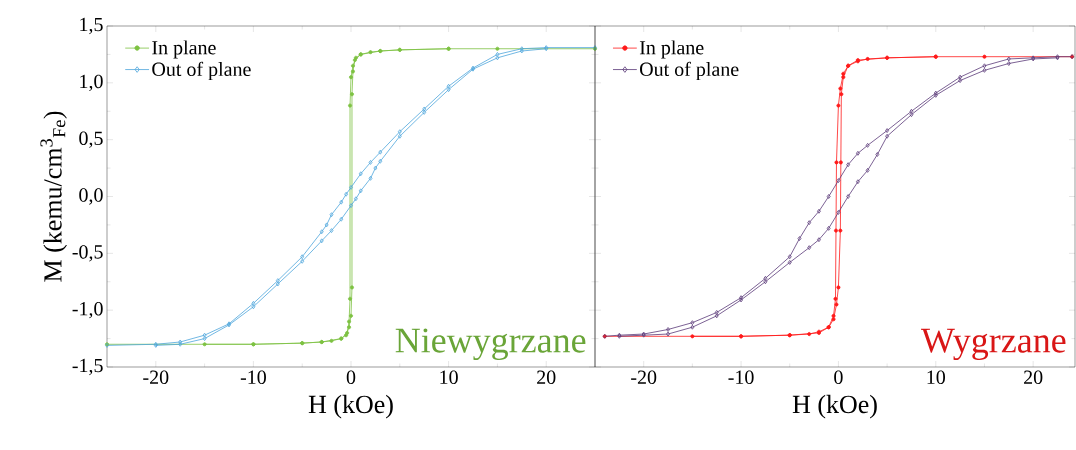 This screenshot has width=1076, height=450. What do you see at coordinates (993, 344) in the screenshot?
I see `annotation: Wygrzane` at bounding box center [993, 344].